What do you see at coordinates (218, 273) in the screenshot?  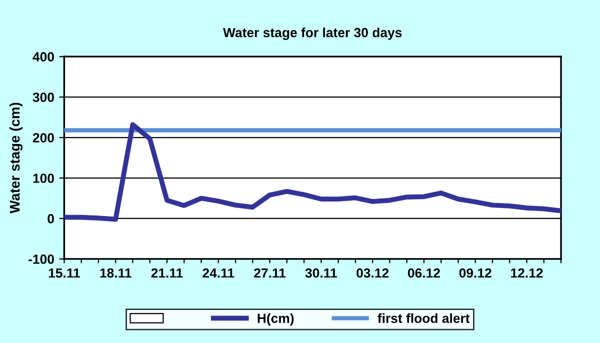 I see `x-tick-label: 24.11` at bounding box center [218, 273].